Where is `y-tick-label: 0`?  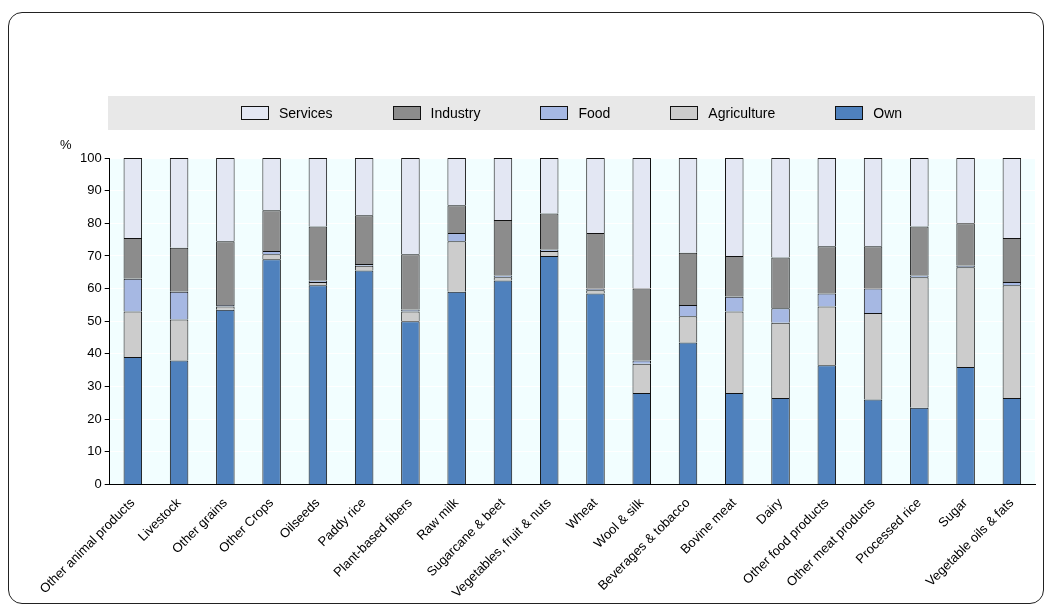
y-tick-label: 0 is located at coordinates (98, 484).